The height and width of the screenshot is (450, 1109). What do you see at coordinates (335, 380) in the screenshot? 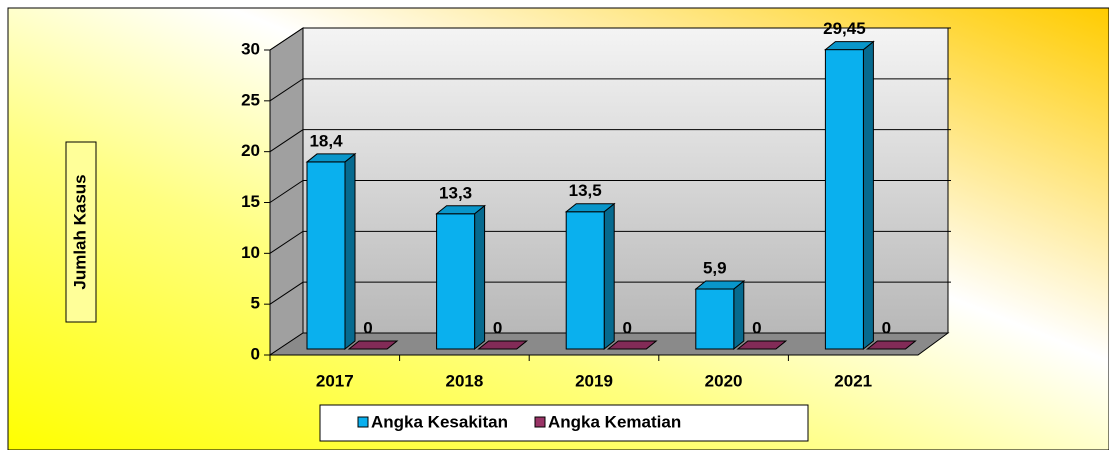
I see `x-tick-label: 2017` at bounding box center [335, 380].